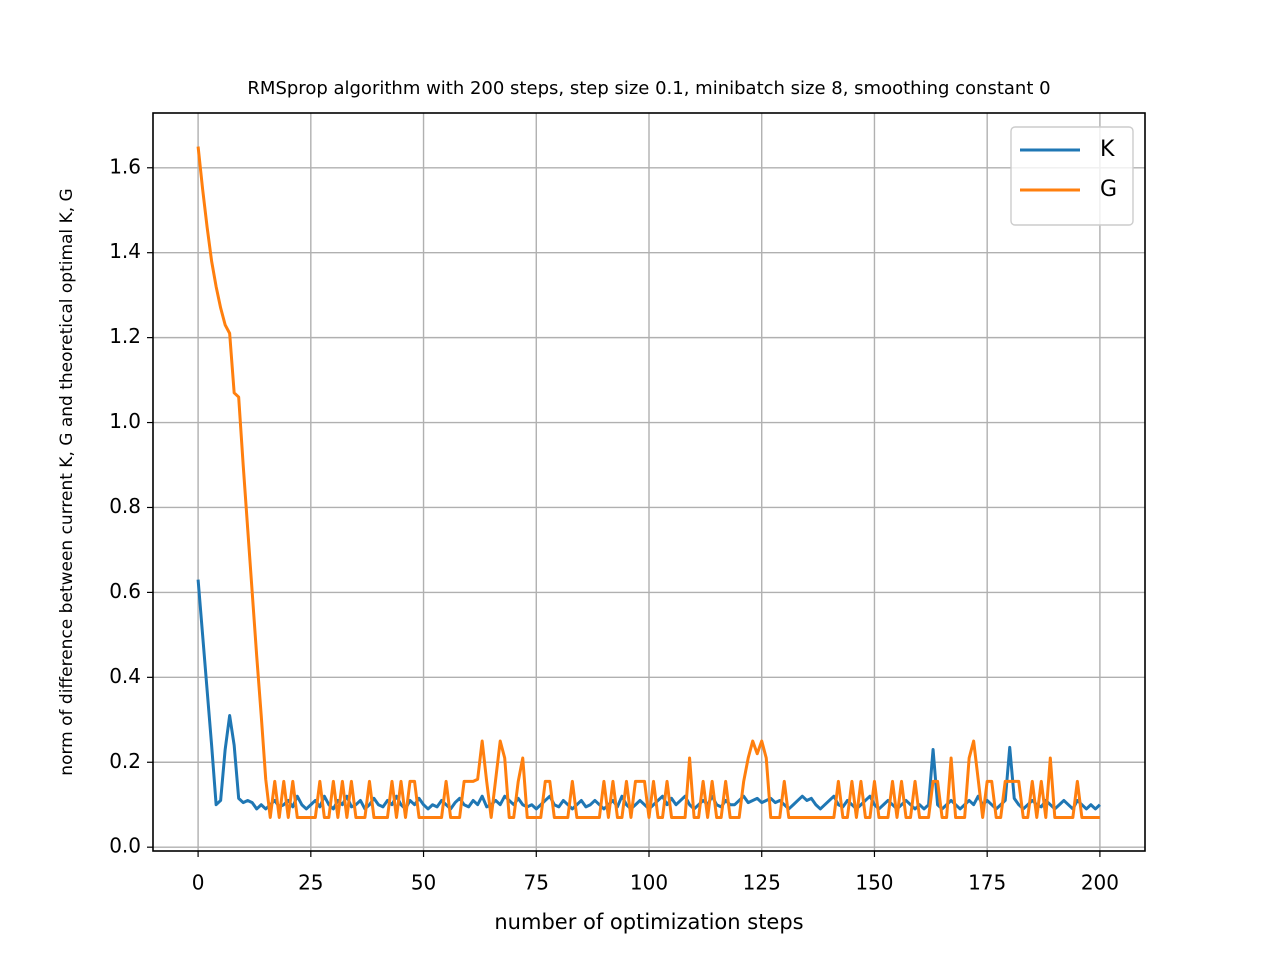 Image resolution: width=1264 pixels, height=960 pixels. What do you see at coordinates (423, 883) in the screenshot?
I see `x-tick-label: 50` at bounding box center [423, 883].